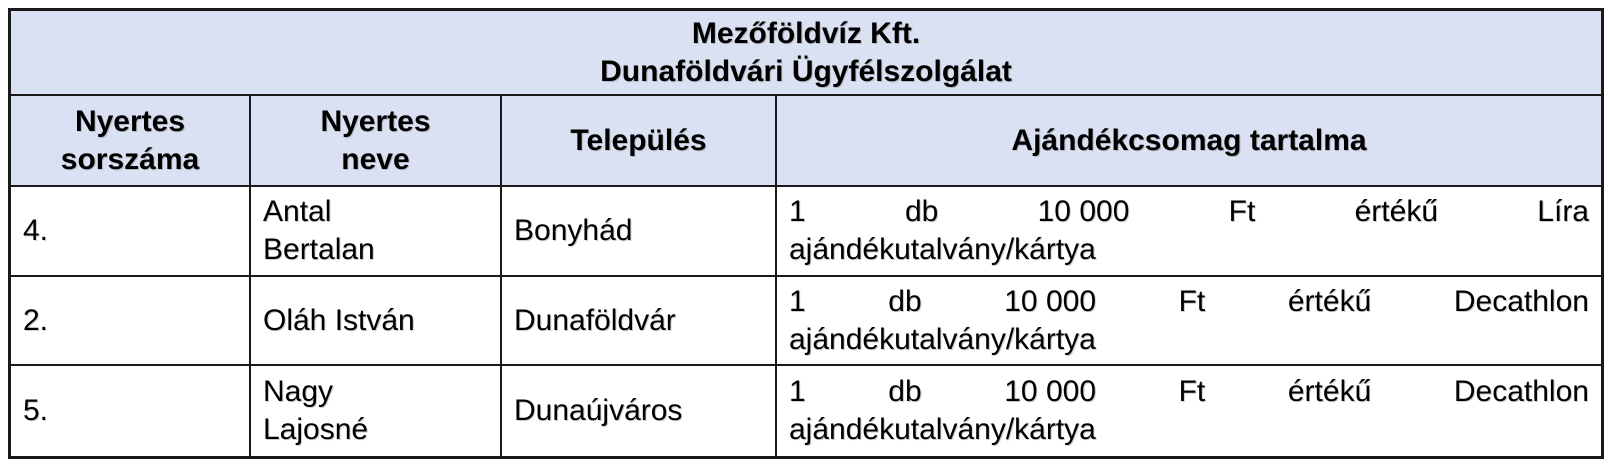 This screenshot has width=1608, height=468. Describe the element at coordinates (131, 141) in the screenshot. I see `column-header-winner-number: Nyertes sorszáma` at that location.